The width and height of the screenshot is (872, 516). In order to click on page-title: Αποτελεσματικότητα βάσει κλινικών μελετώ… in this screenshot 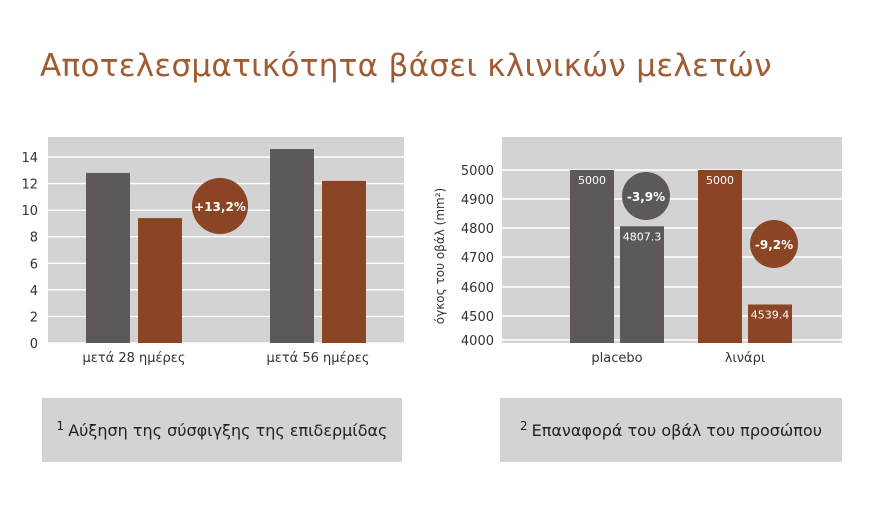, I will do `click(406, 66)`.